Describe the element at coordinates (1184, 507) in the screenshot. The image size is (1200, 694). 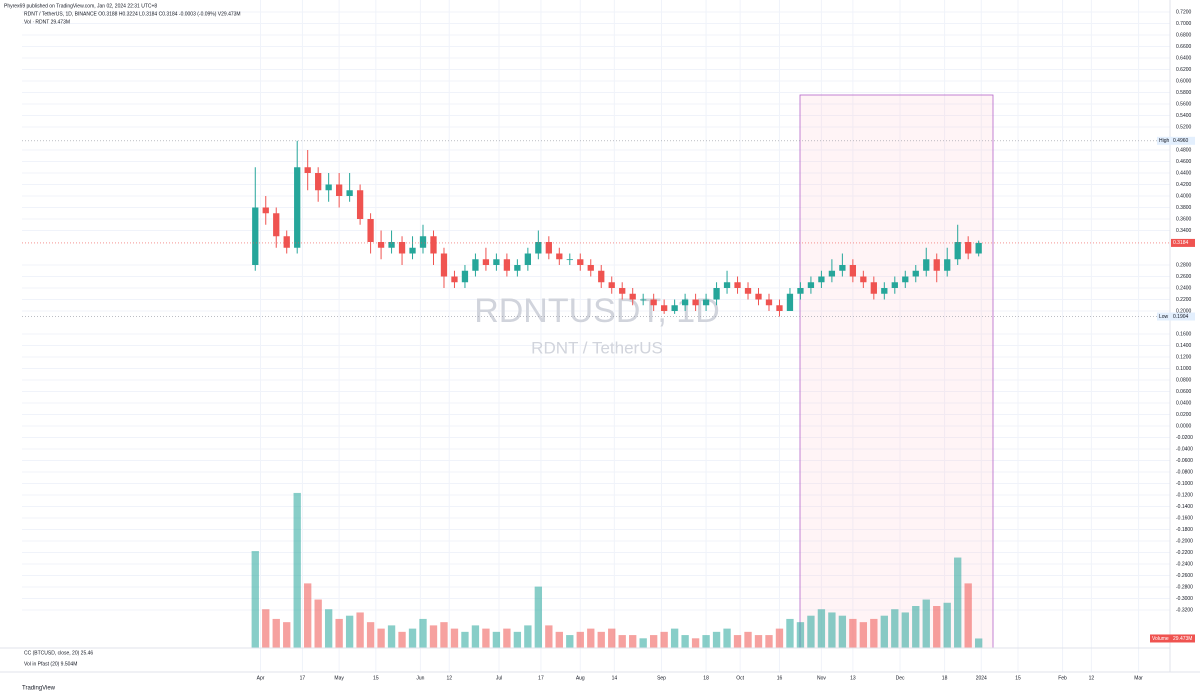
I see `y-tick-label: -0.1400` at that location.